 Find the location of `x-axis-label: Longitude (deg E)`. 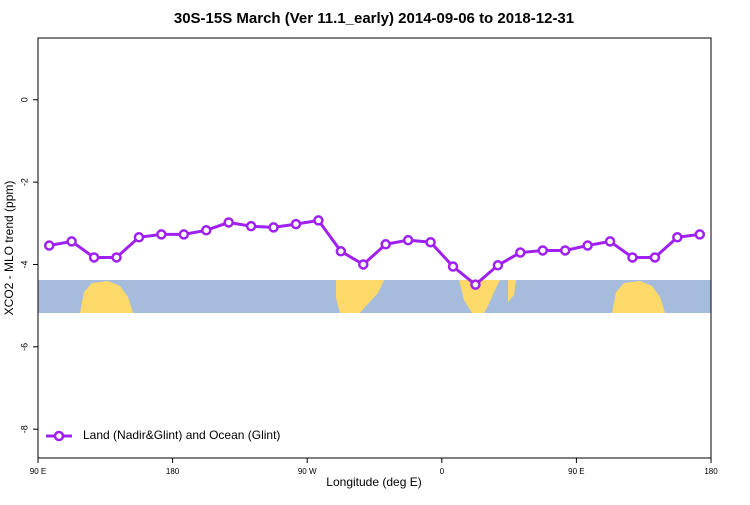

x-axis-label: Longitude (deg E) is located at coordinates (373, 482).